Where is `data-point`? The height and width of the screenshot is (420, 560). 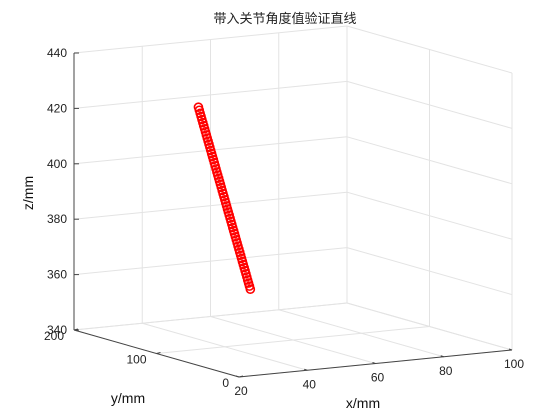
data-point is located at coordinates (250, 289).